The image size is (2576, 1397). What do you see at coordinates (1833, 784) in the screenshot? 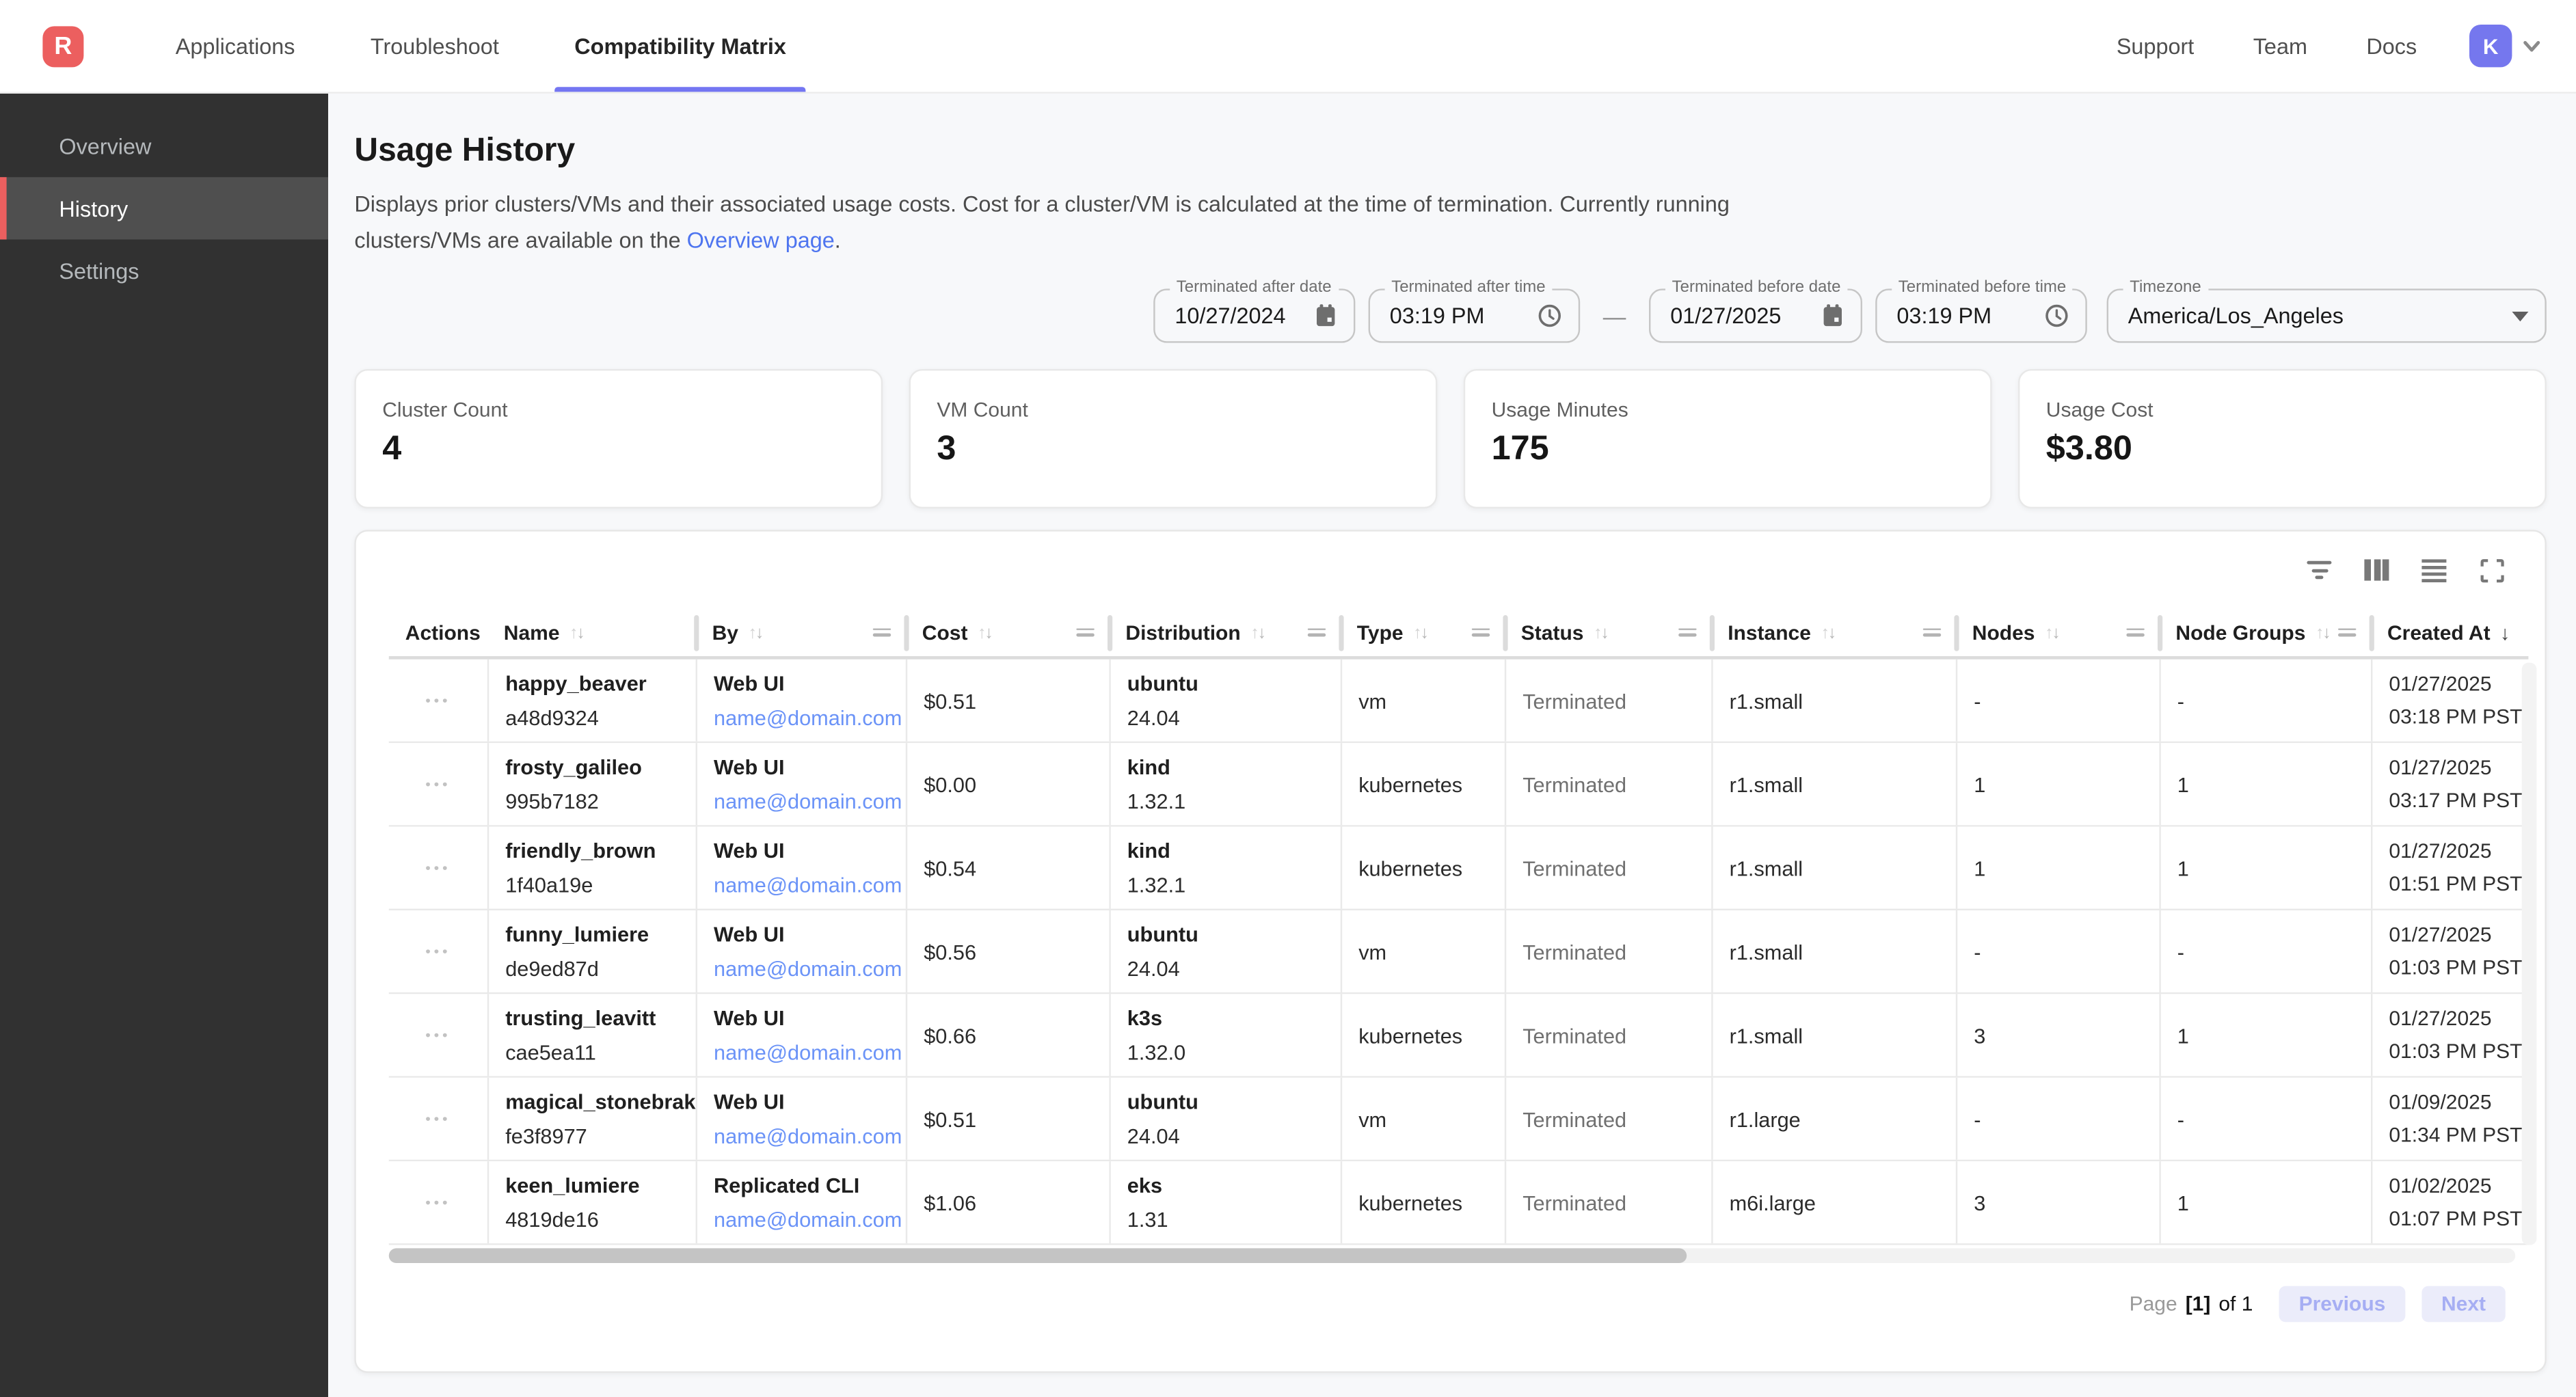
I see `cell-instance: r1.small` at bounding box center [1833, 784].